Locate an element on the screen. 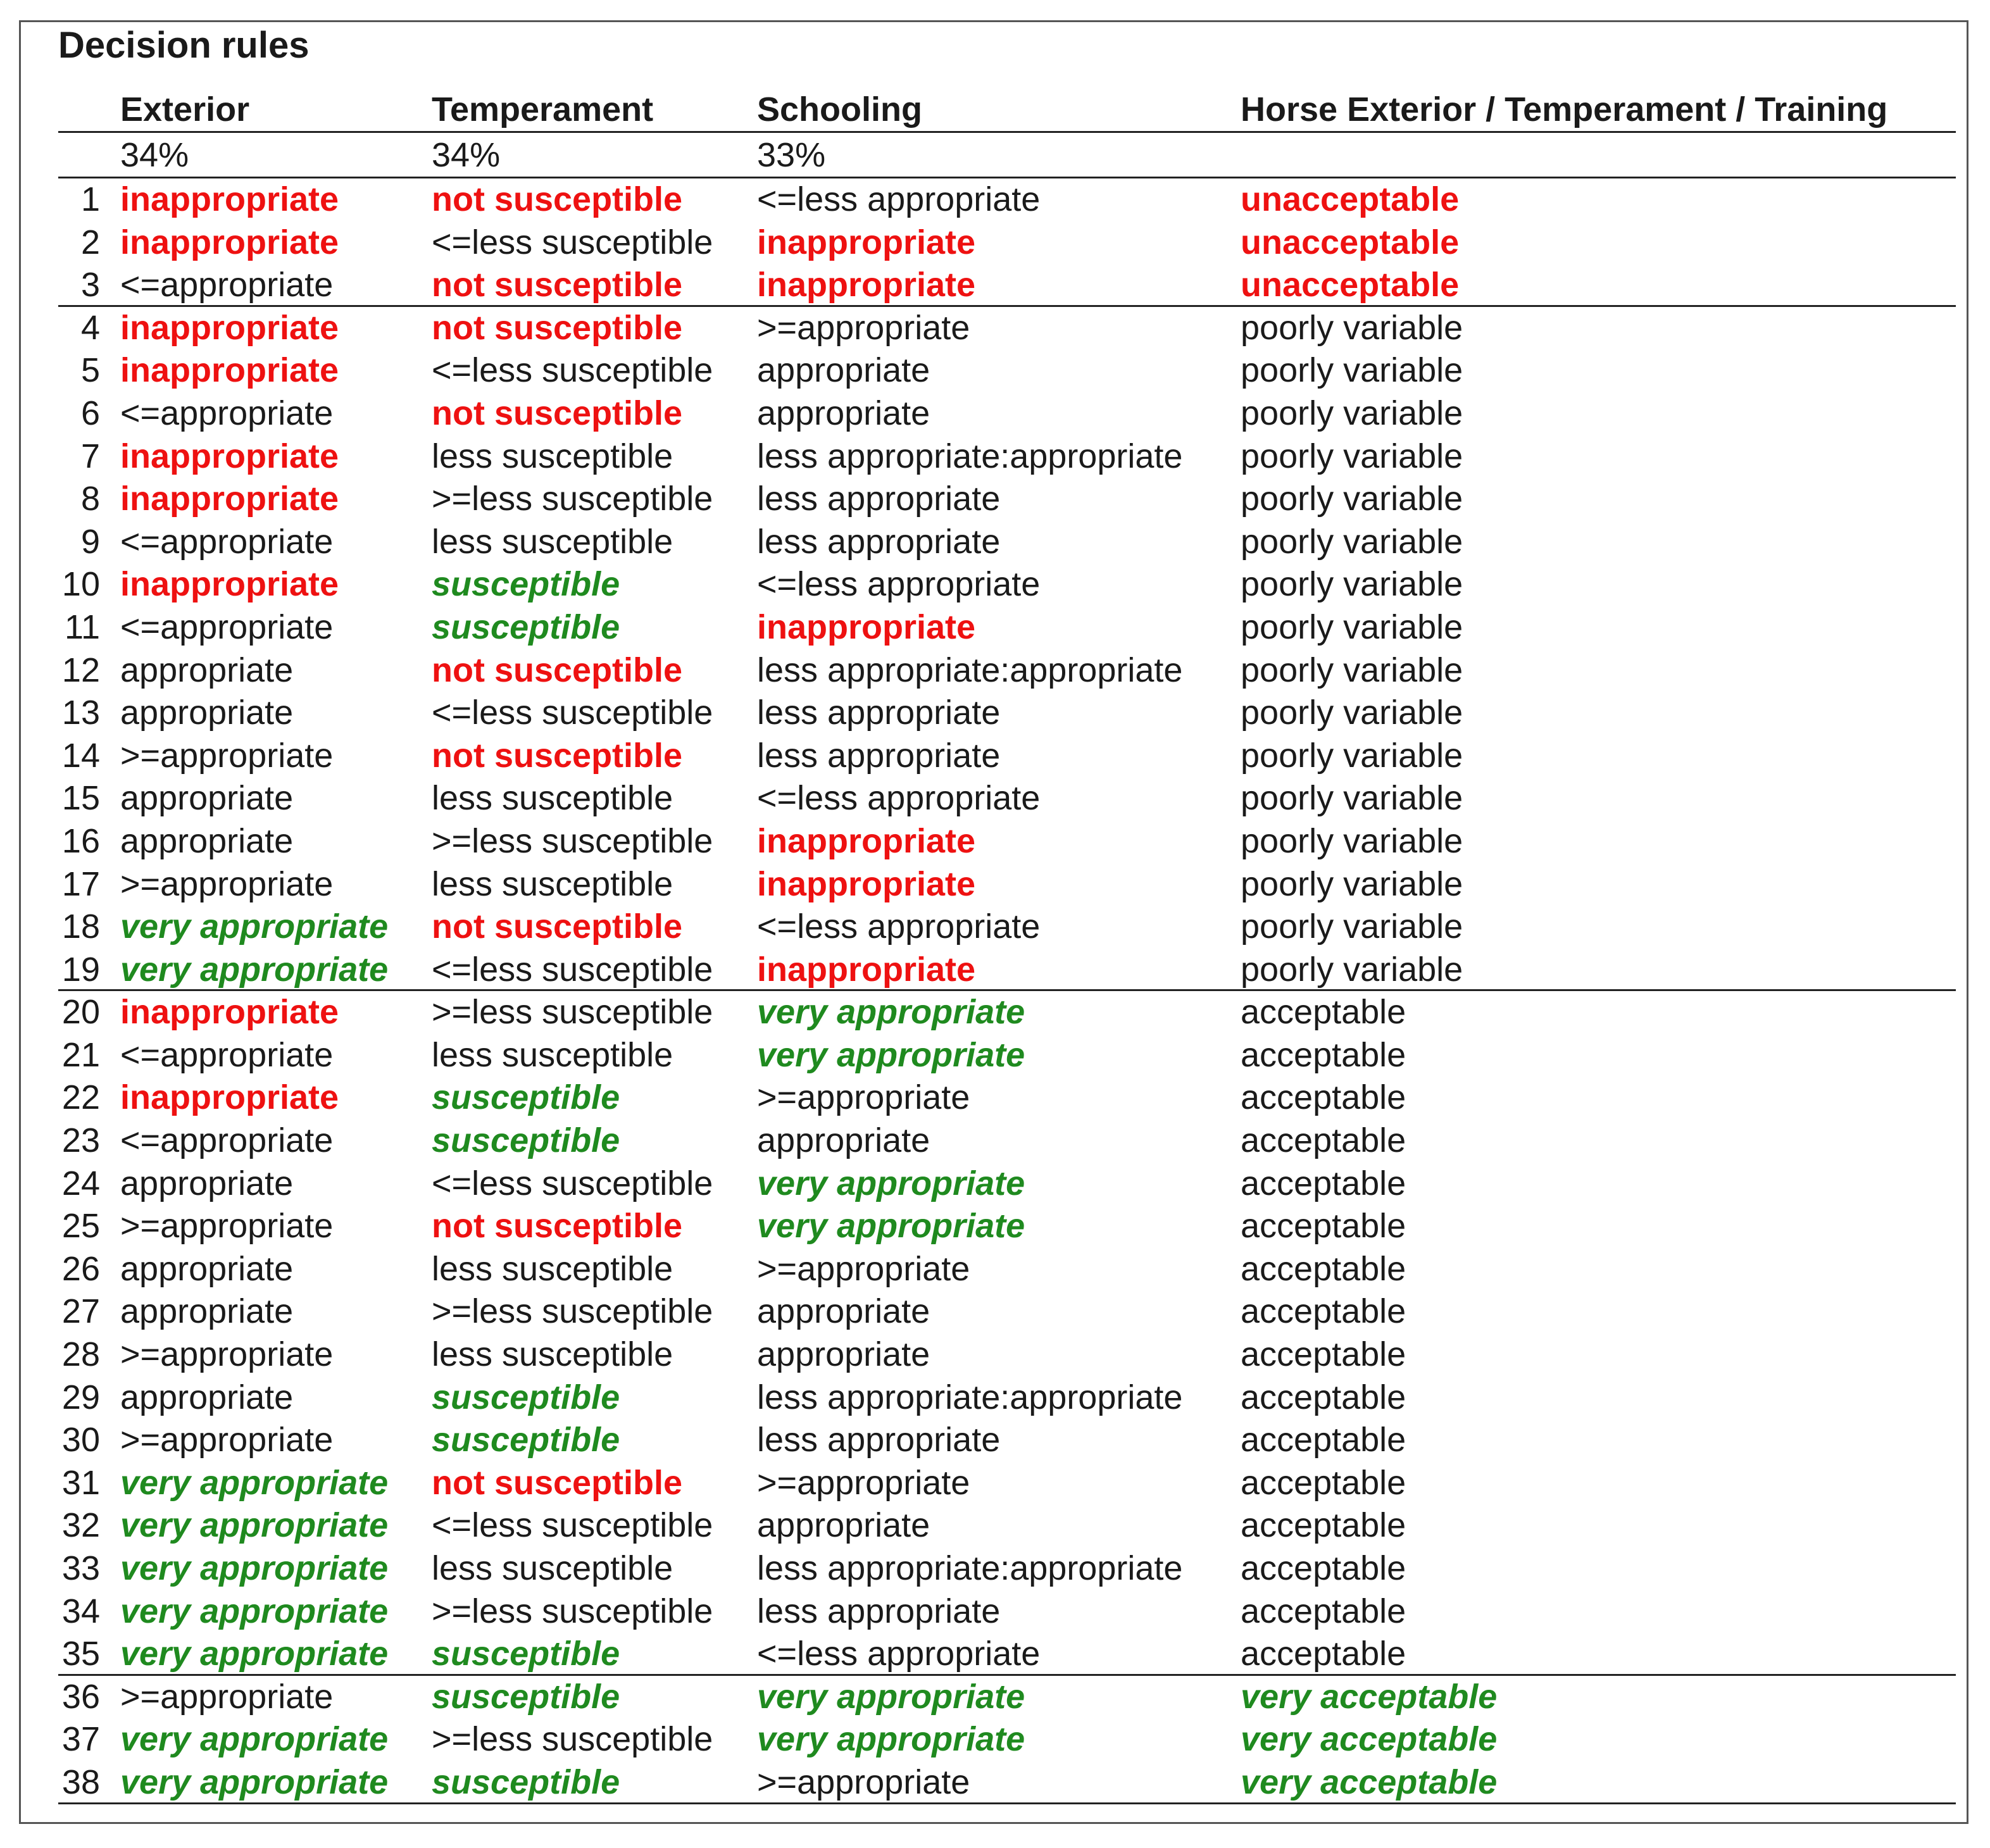  rule-number: 33 is located at coordinates (80, 1568).